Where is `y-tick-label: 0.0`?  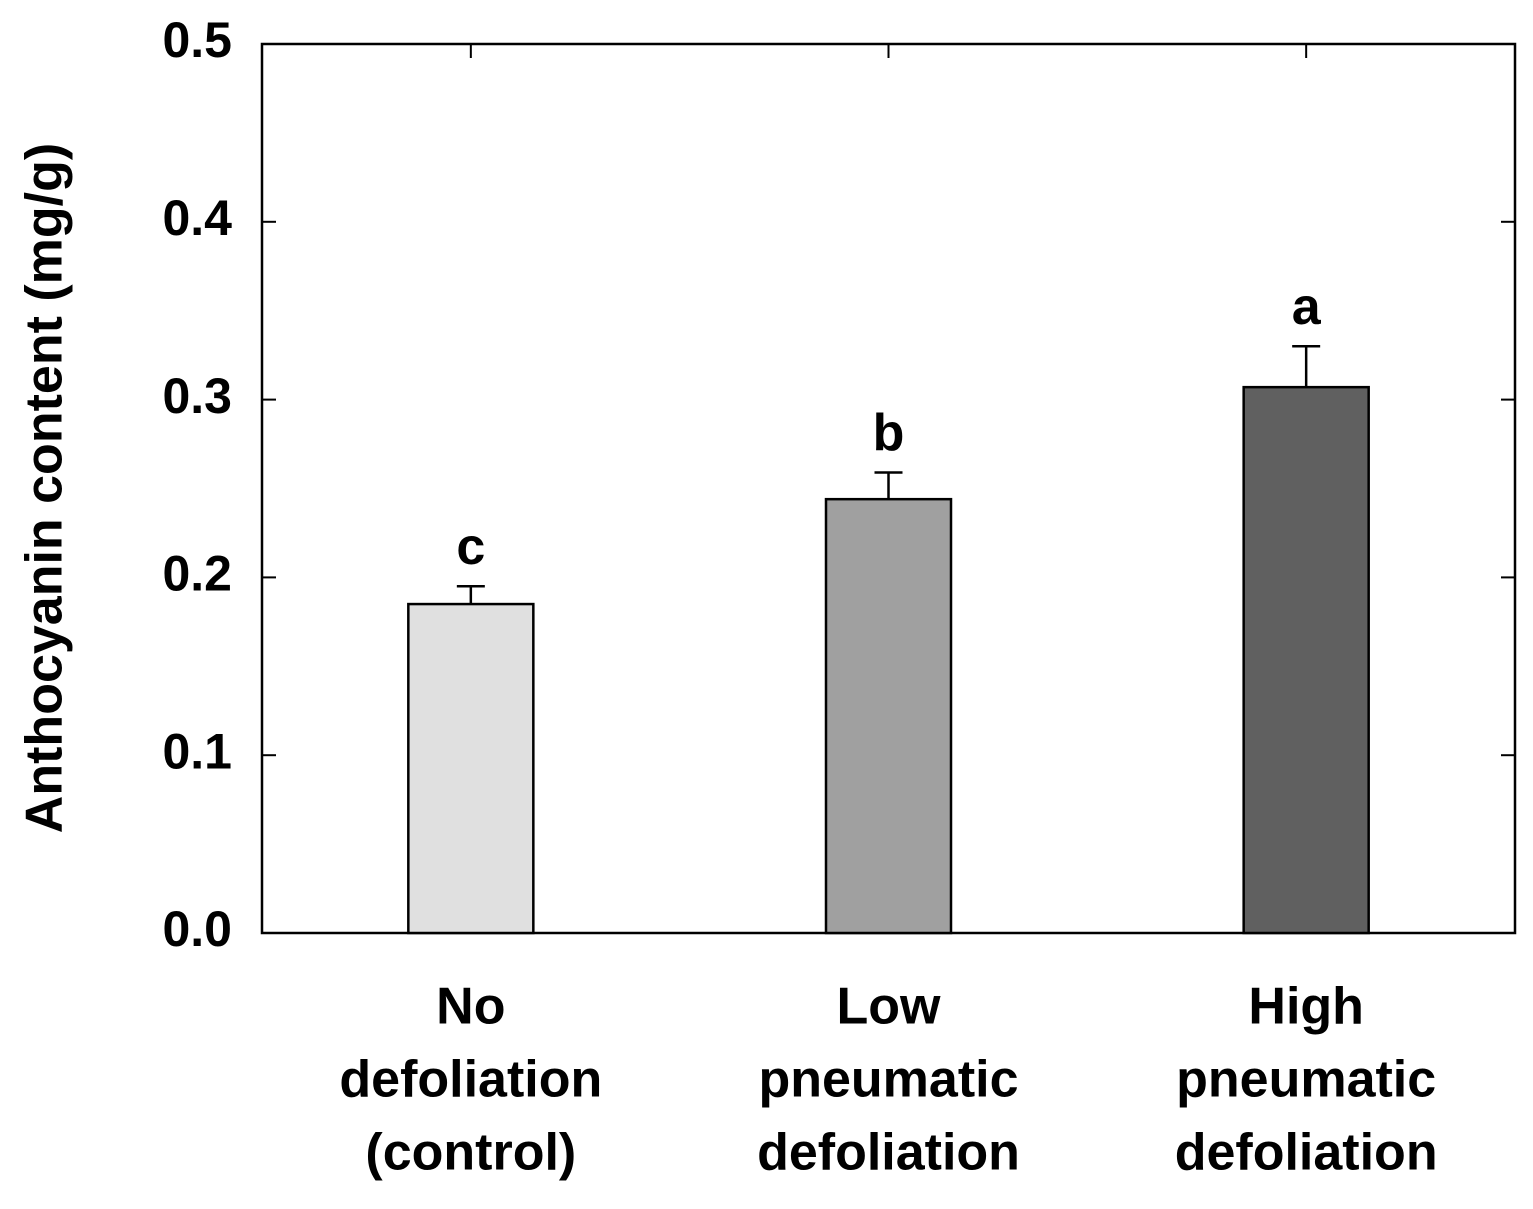
y-tick-label: 0.0 is located at coordinates (197, 929).